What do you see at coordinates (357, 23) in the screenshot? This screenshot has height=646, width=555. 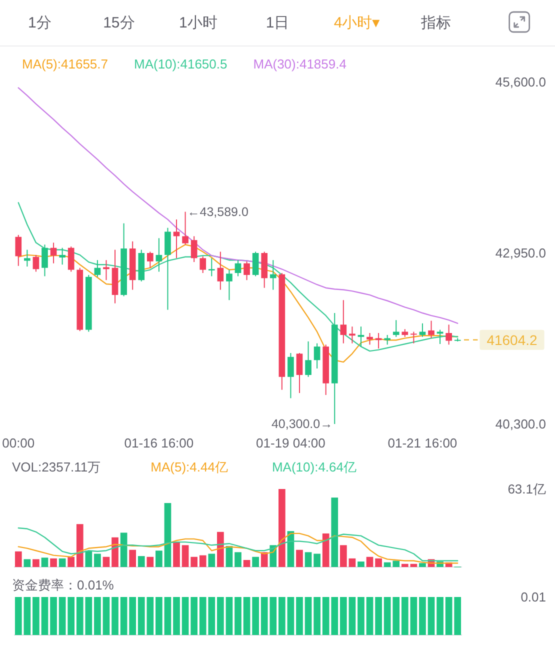 I see `category-label: 4小时▾` at bounding box center [357, 23].